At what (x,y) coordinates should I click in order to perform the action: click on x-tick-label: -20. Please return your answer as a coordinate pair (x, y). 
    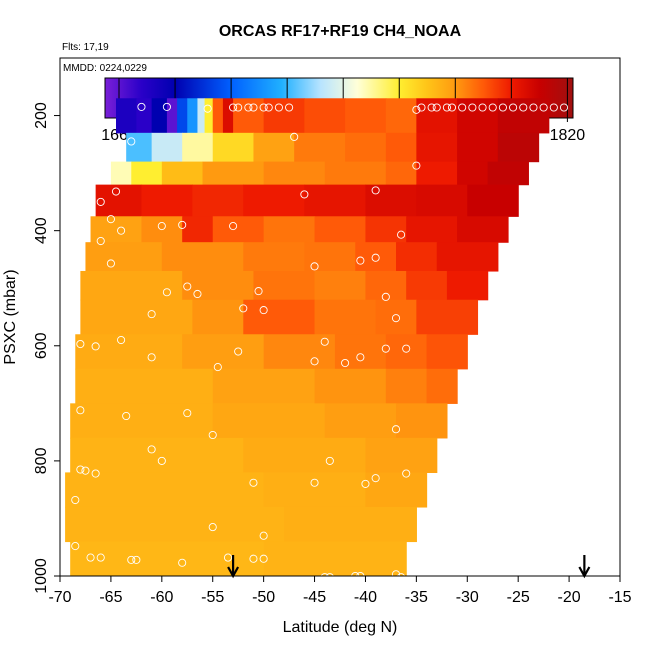
    Looking at the image, I should click on (569, 597).